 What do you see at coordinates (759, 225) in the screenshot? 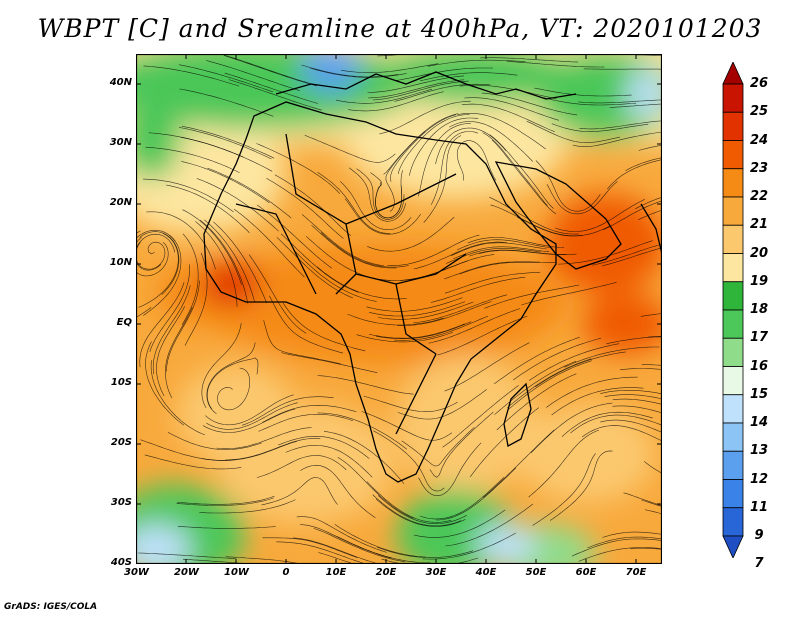
I see `colorbar-level-label: 21` at bounding box center [759, 225].